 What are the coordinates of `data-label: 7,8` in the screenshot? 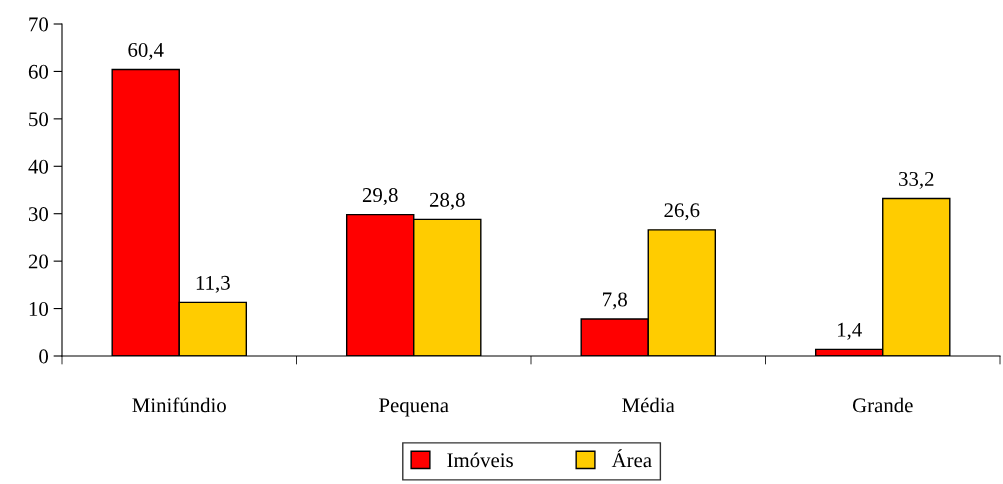 It's located at (615, 301).